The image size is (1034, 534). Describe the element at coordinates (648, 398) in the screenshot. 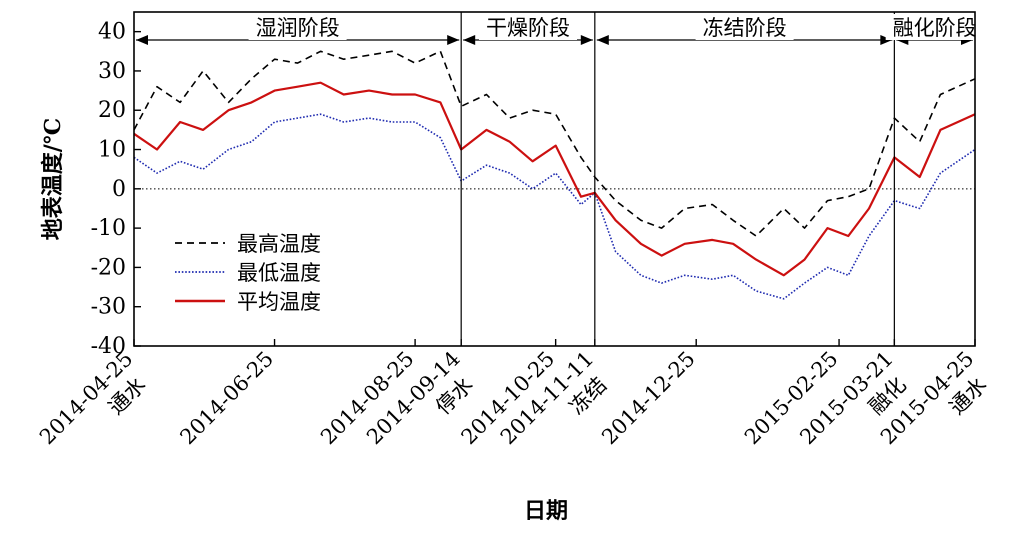

I see `x-tick-label: 2014-12-25` at that location.